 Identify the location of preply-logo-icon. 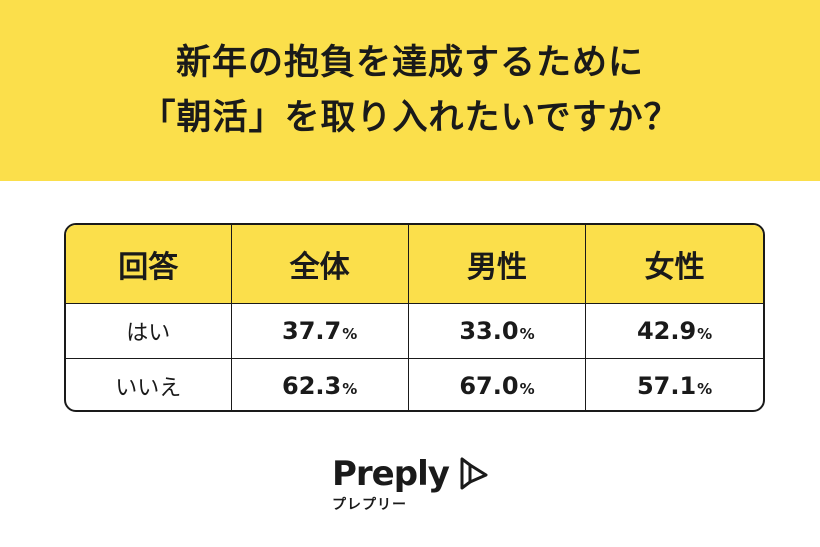
(474, 473).